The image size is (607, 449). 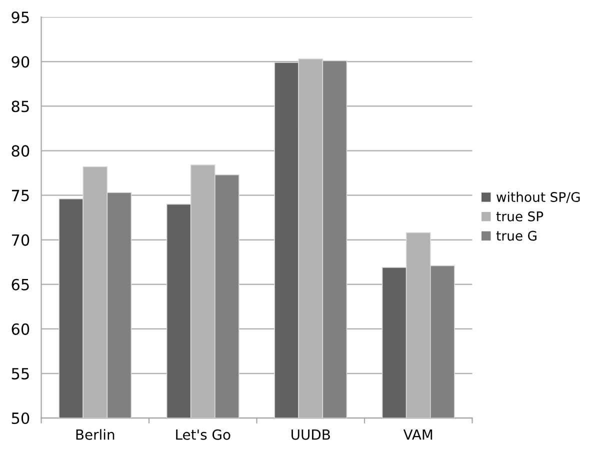 What do you see at coordinates (21, 418) in the screenshot?
I see `y-tick-label: 50` at bounding box center [21, 418].